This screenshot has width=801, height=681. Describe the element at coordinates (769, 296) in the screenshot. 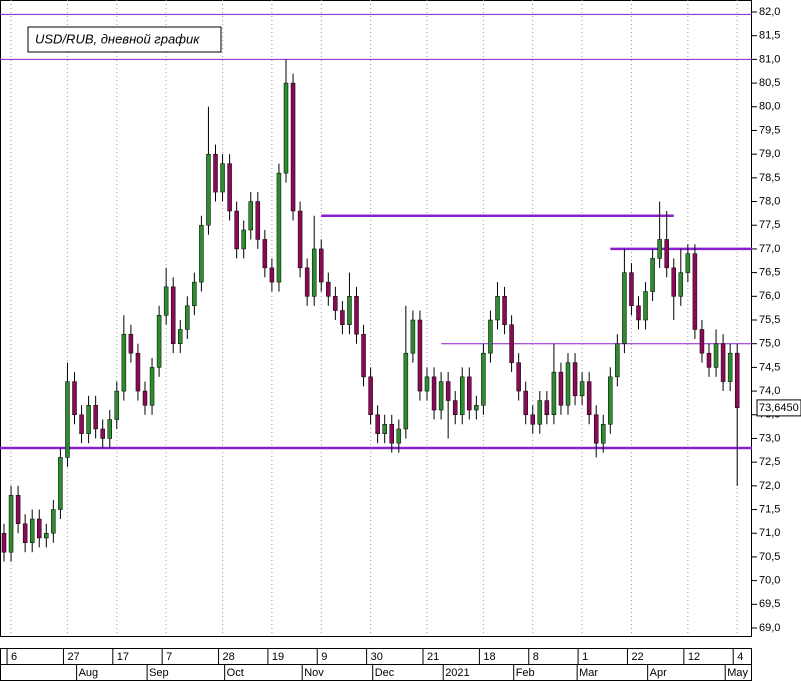

I see `y-tick-label: 76,0` at that location.